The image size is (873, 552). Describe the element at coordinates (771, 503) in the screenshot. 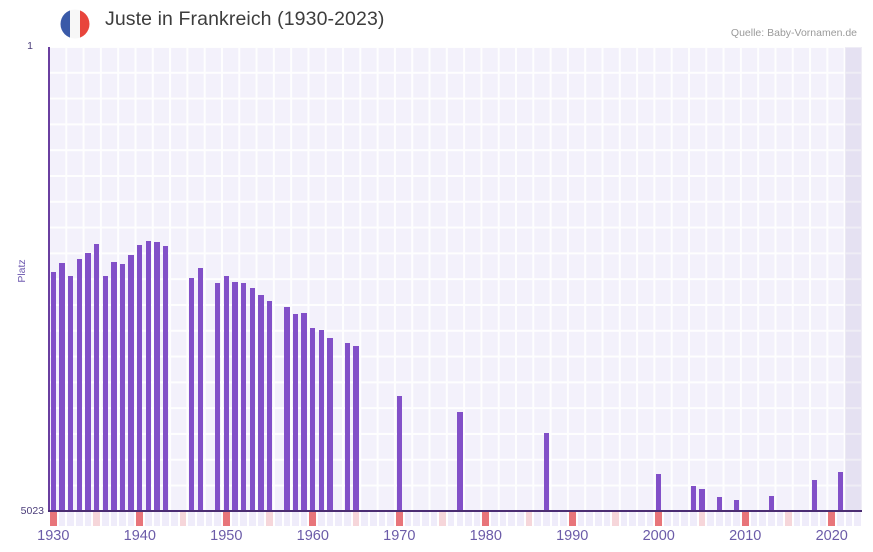

I see `bar-2013` at that location.